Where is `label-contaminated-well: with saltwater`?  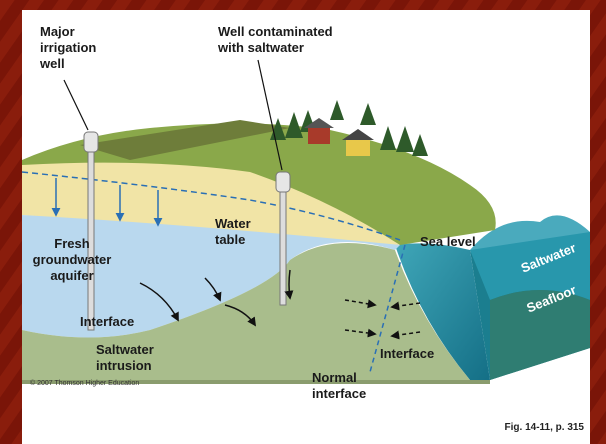 label-contaminated-well: with saltwater is located at coordinates (260, 47).